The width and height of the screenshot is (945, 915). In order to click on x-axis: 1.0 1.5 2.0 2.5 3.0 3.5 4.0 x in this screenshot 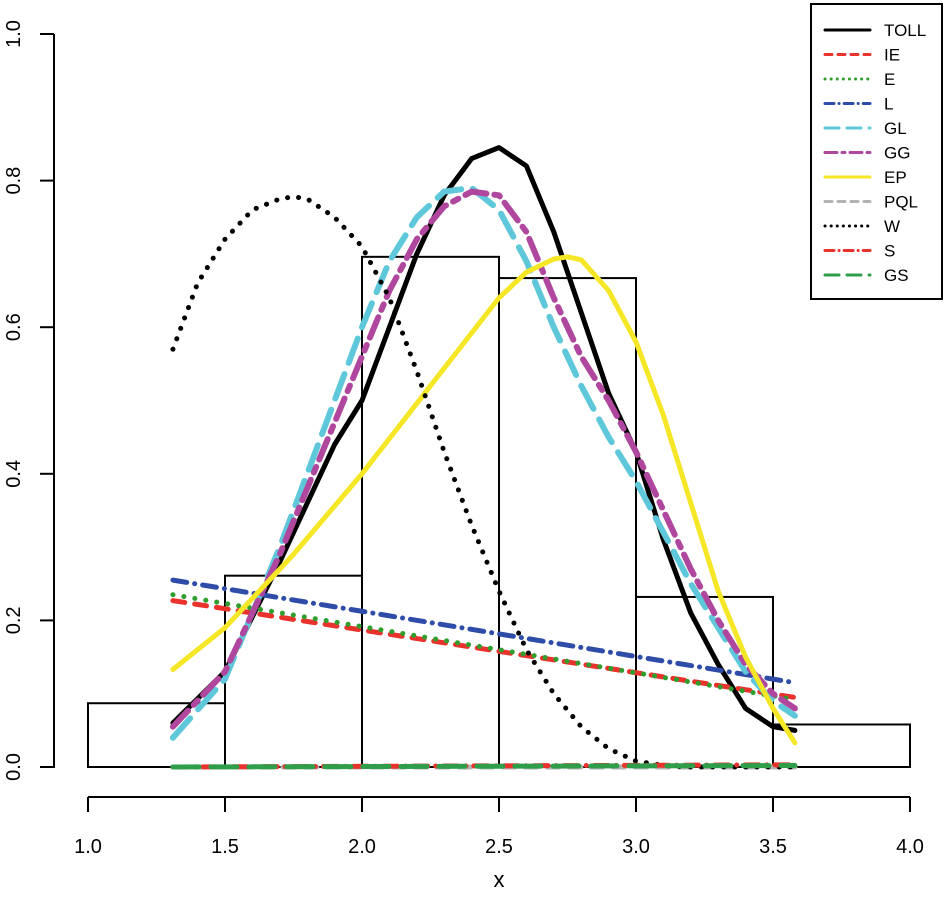, I will do `click(499, 844)`.